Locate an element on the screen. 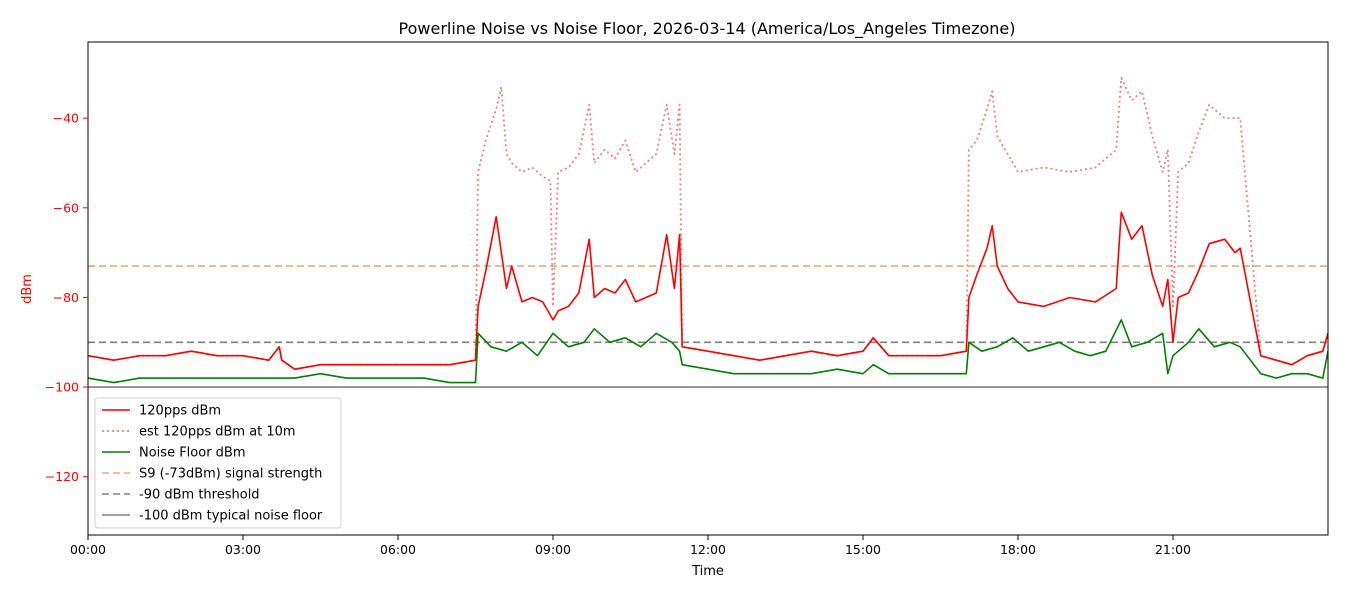  legend-label-4: S9 (-73dBm) signal strength is located at coordinates (230, 474).